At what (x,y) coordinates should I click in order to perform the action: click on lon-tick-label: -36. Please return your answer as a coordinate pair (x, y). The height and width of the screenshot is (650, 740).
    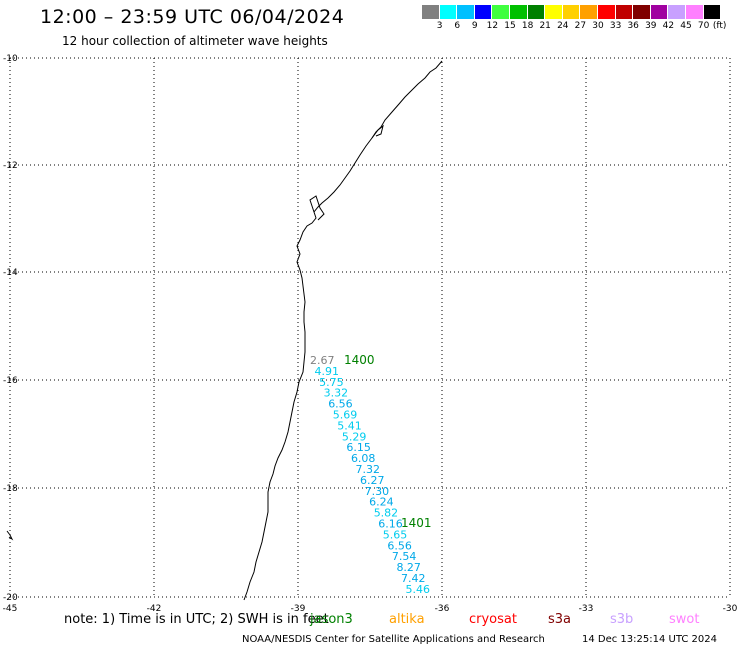
    Looking at the image, I should click on (442, 609).